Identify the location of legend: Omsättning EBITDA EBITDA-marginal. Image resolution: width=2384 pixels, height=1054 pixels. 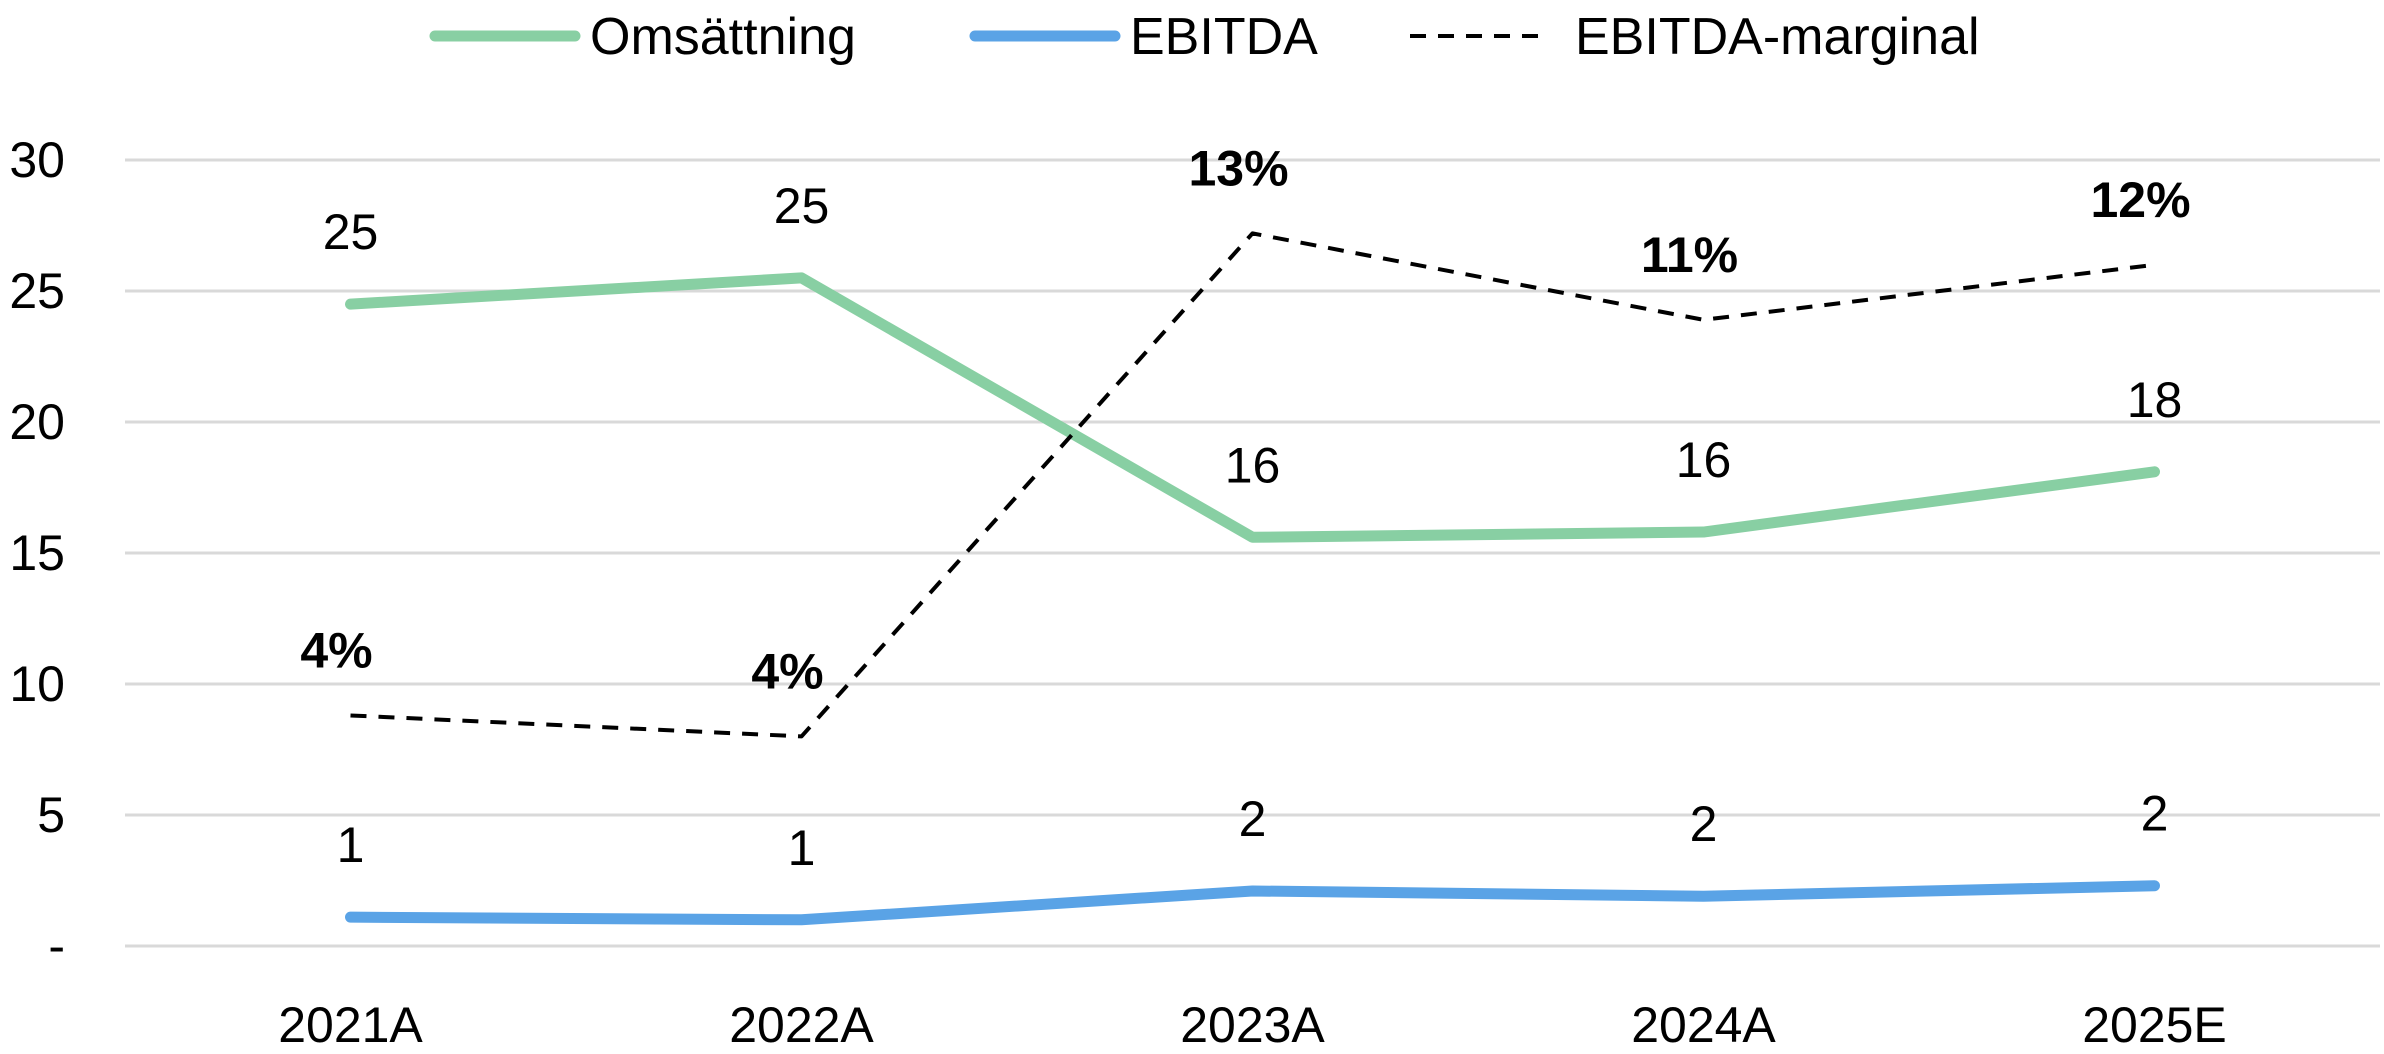
(1204, 37).